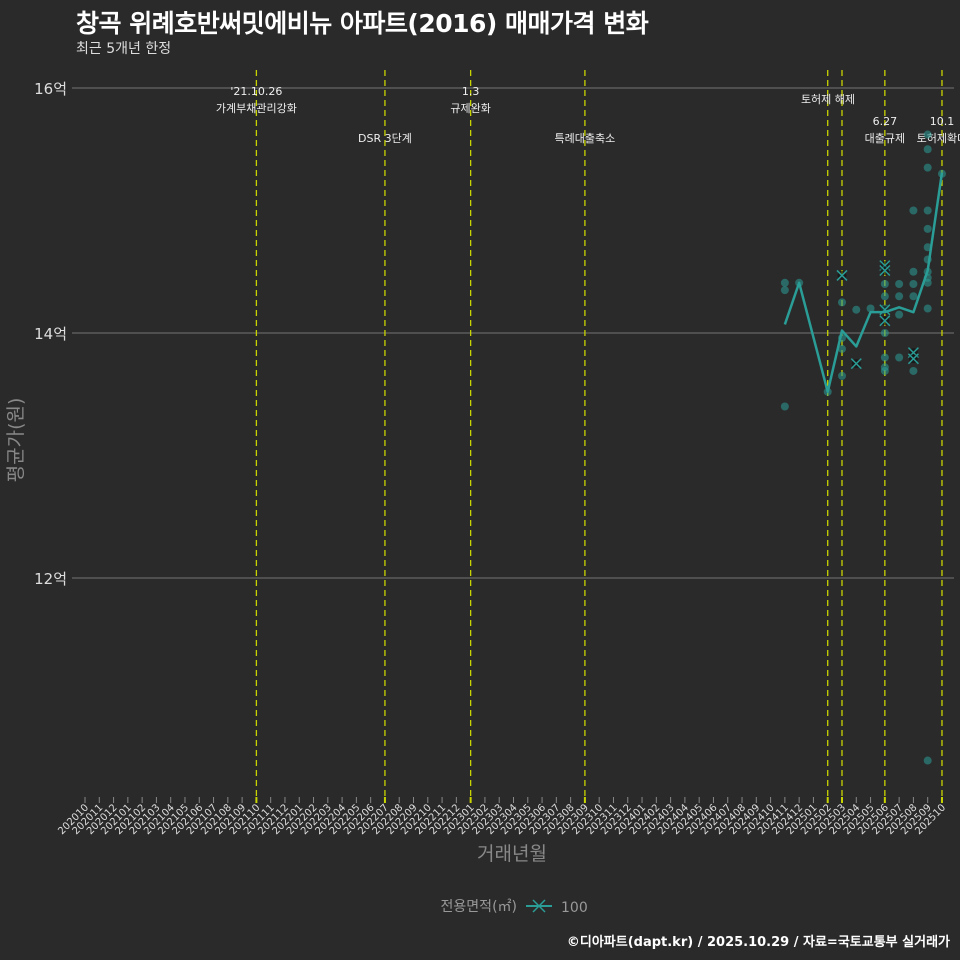  I want to click on y-tick-label: 16억, so click(50, 89).